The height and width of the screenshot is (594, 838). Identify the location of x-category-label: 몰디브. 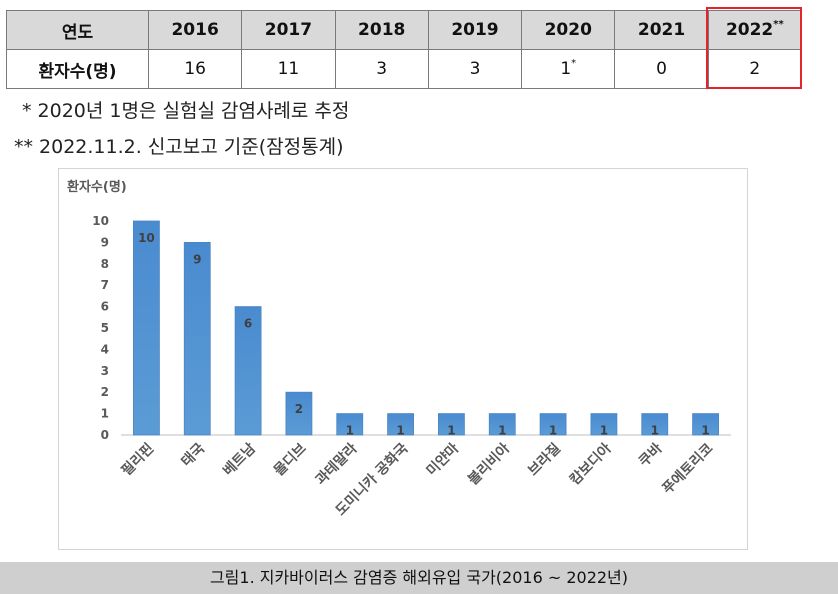
(290, 459).